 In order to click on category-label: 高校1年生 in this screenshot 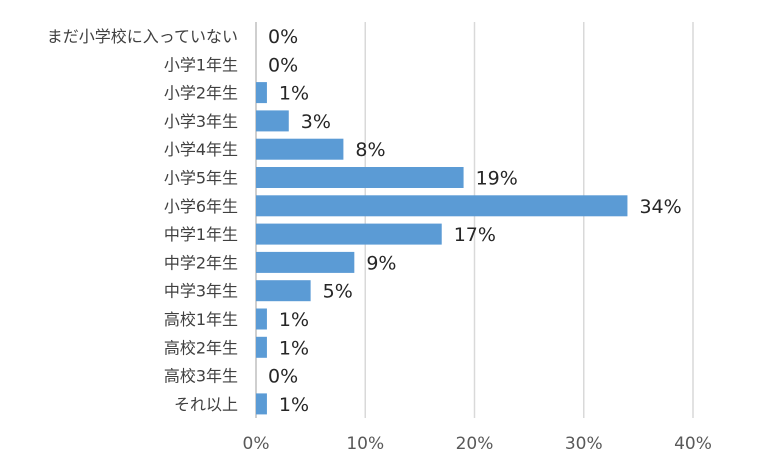, I will do `click(201, 319)`.